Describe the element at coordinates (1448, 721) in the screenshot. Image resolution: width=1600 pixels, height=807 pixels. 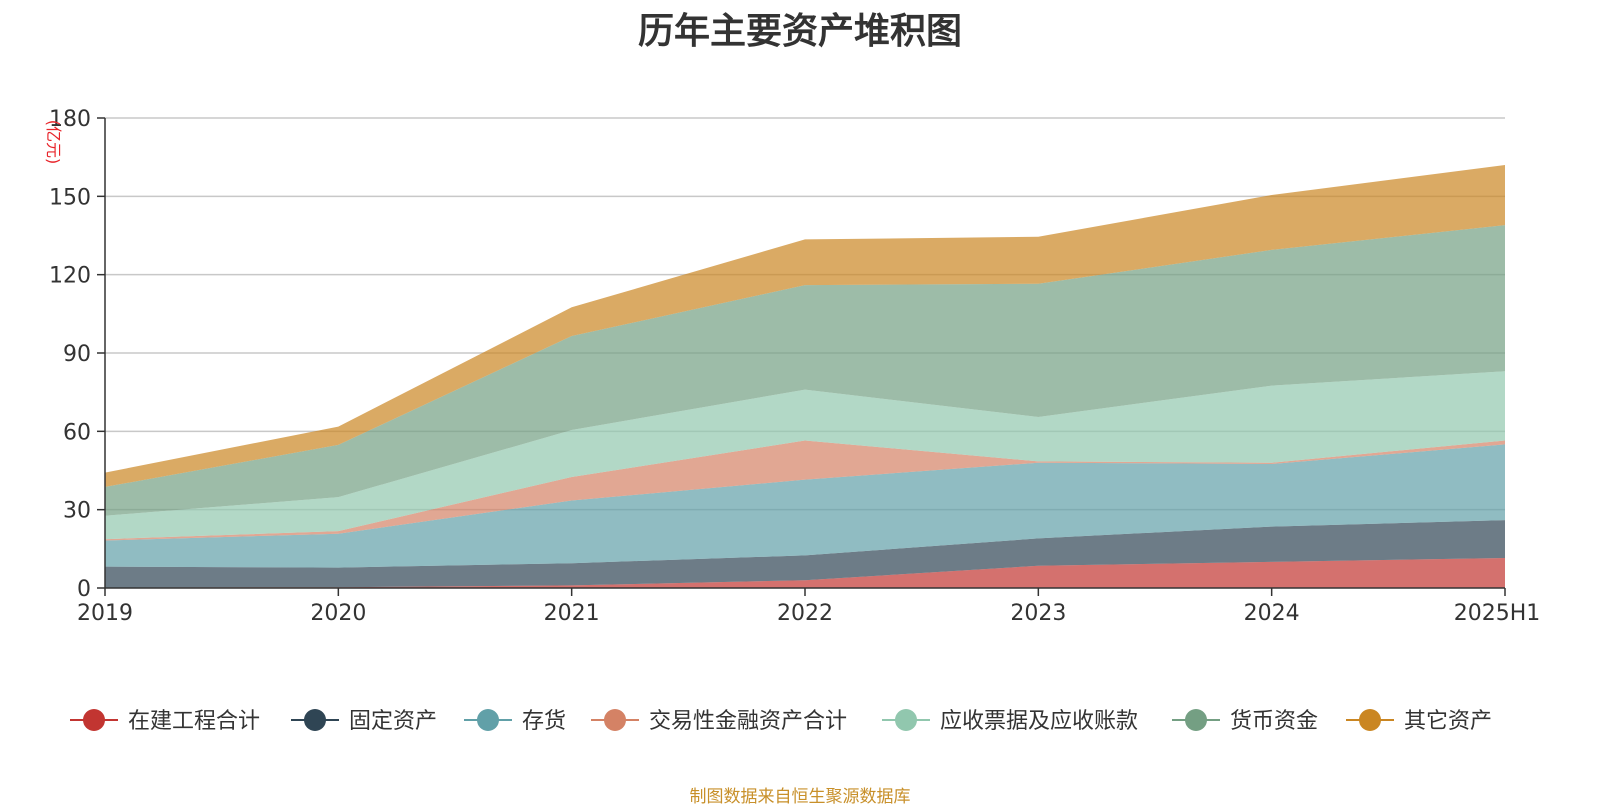
I see `legend-label: 其它资产` at that location.